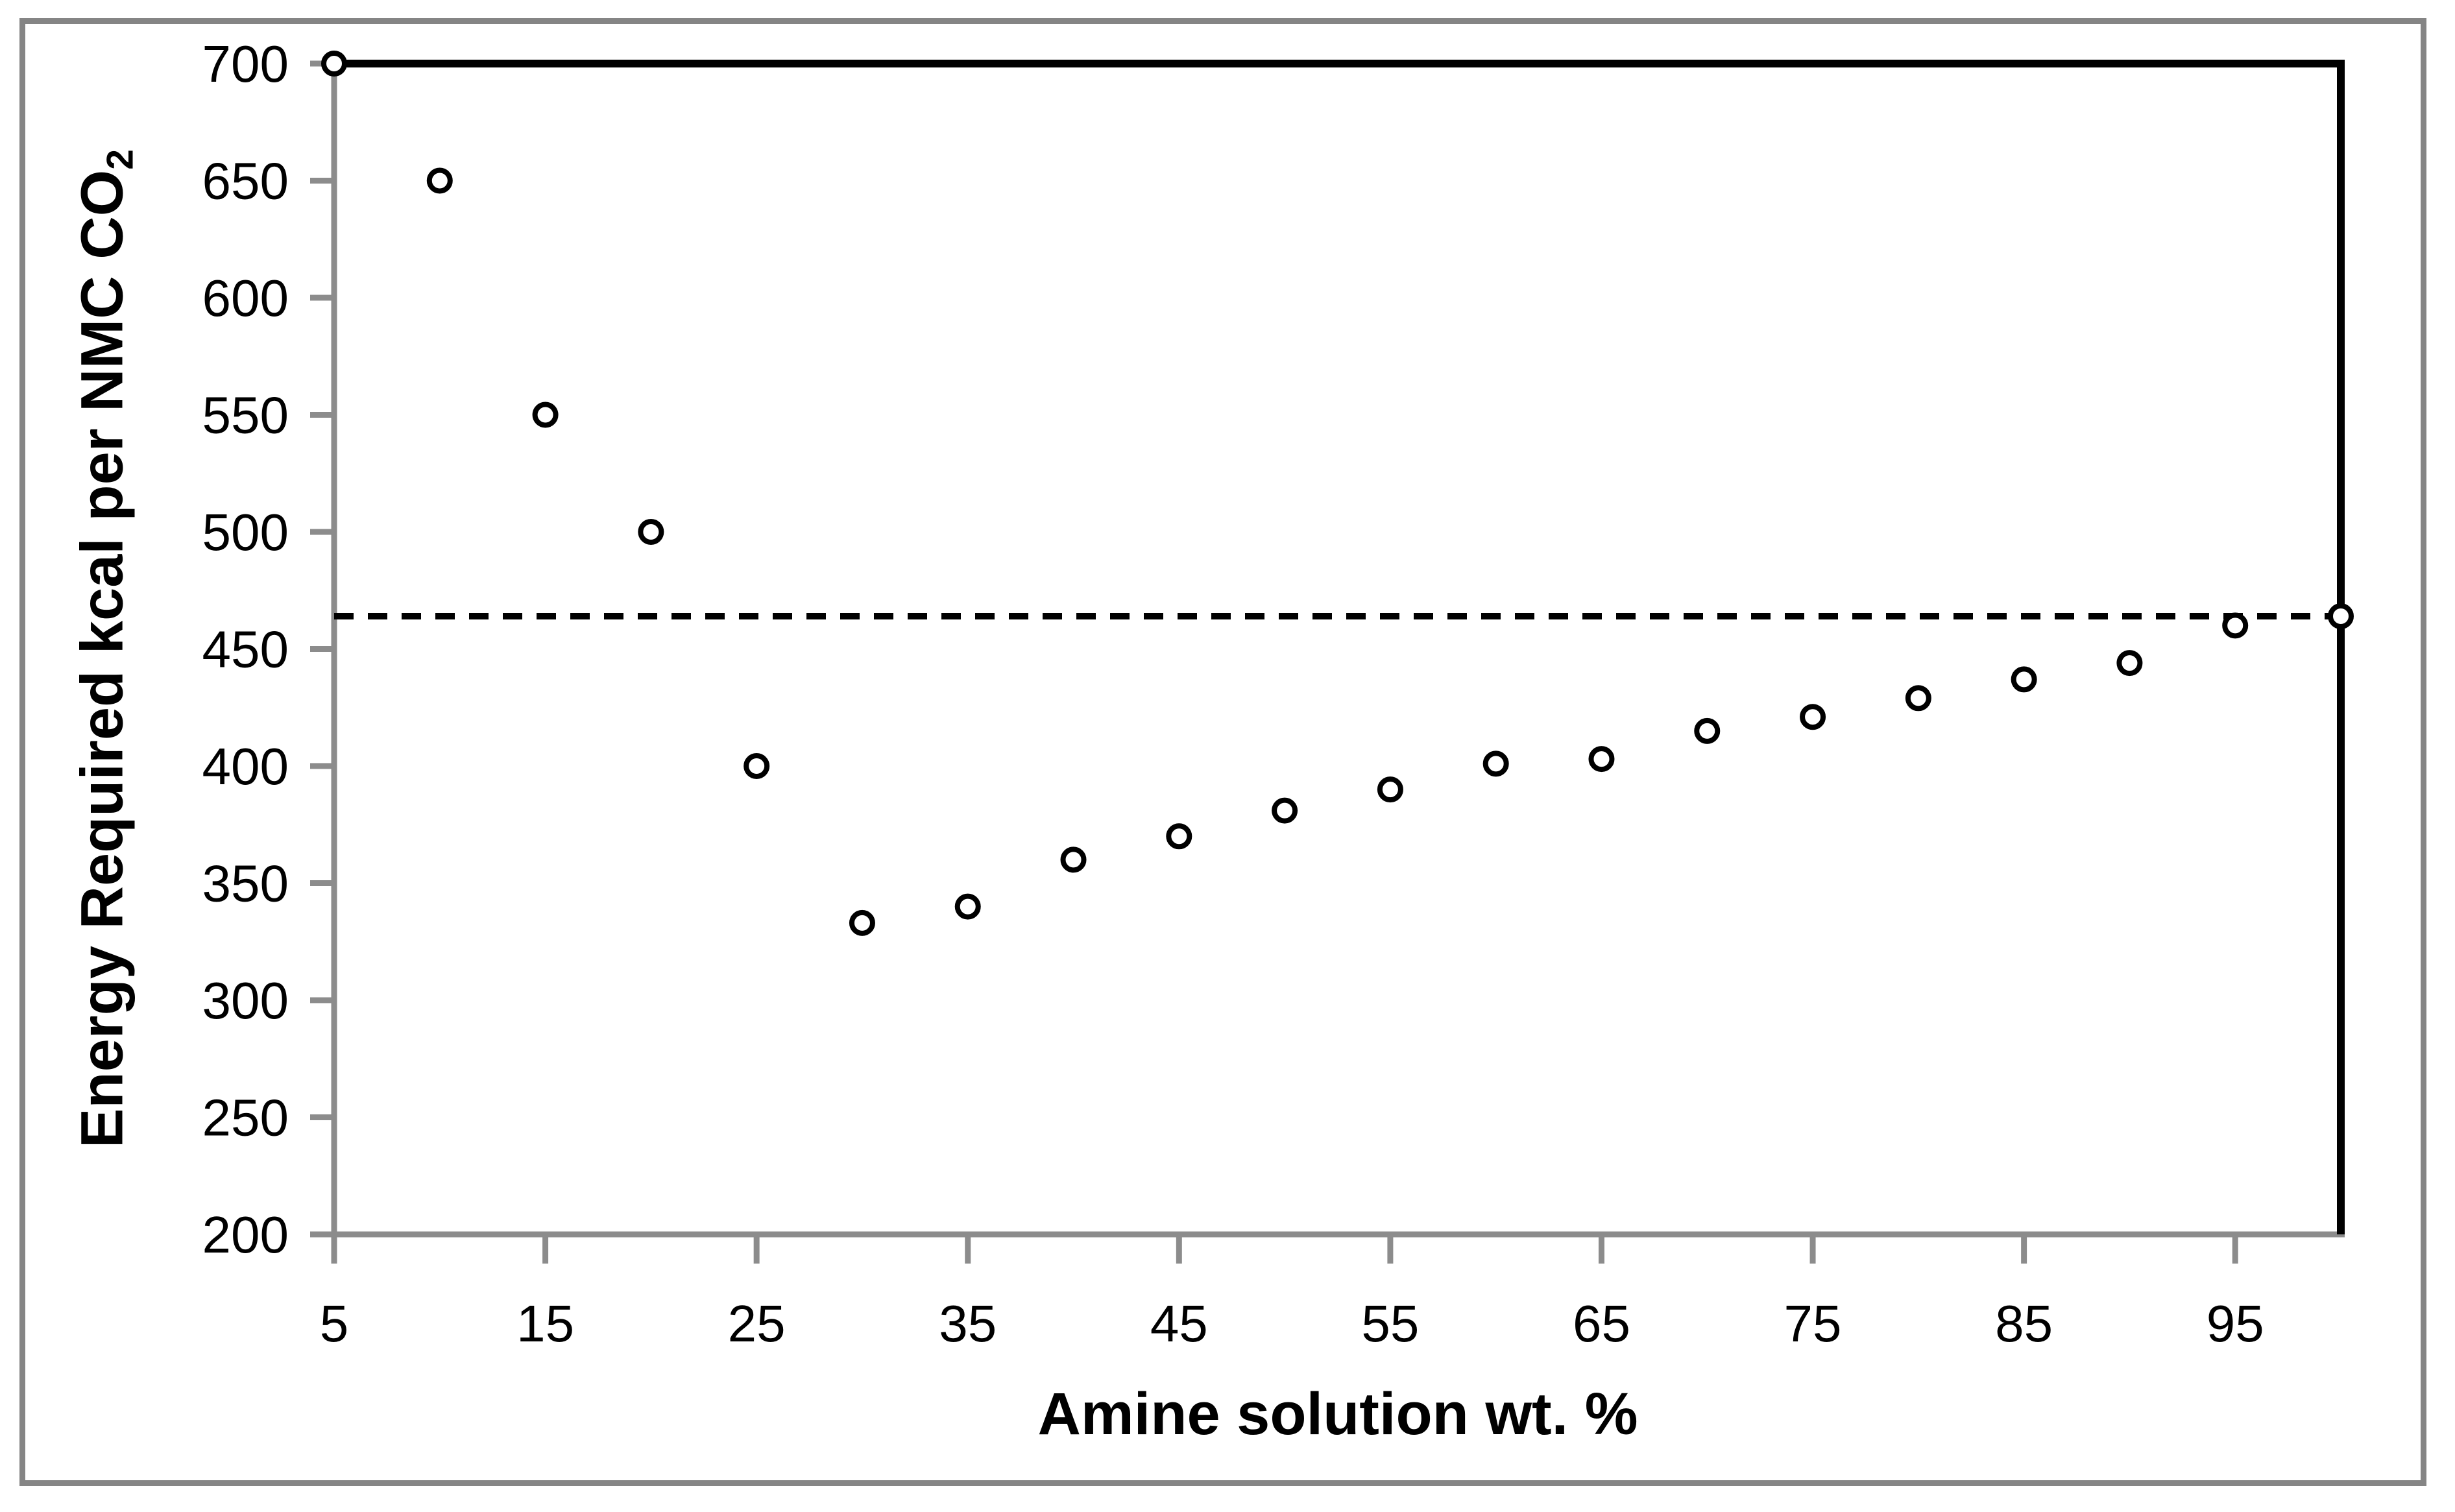 This screenshot has height=1512, width=2455. I want to click on y-axis-title: Energy Required kcal per NMC CO2, so click(105, 649).